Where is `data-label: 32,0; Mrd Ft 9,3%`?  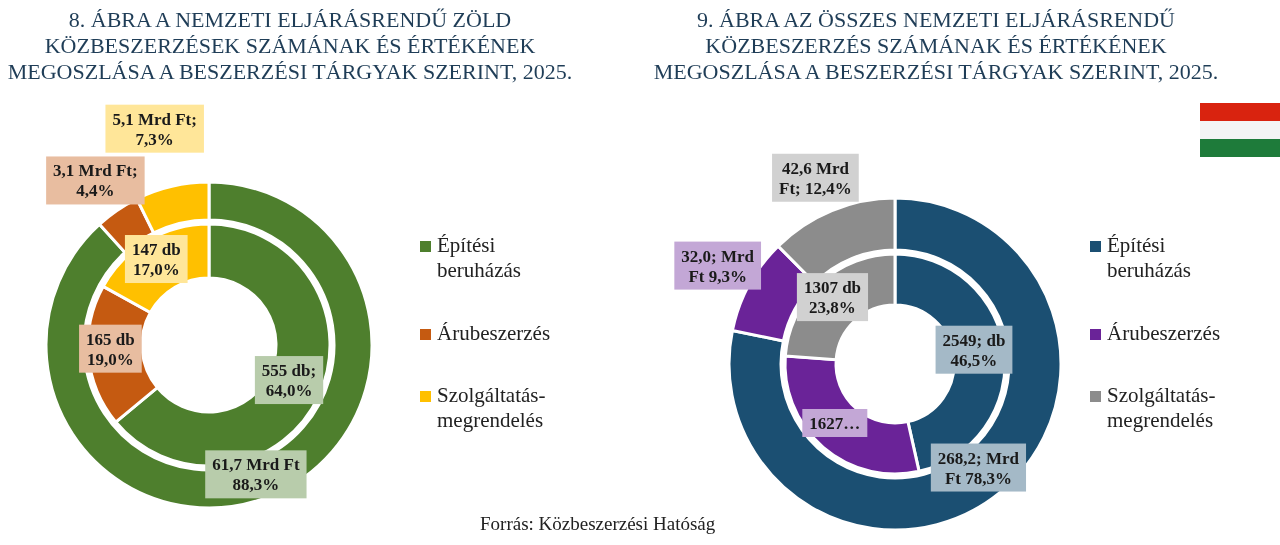
data-label: 32,0; Mrd Ft 9,3% is located at coordinates (718, 266).